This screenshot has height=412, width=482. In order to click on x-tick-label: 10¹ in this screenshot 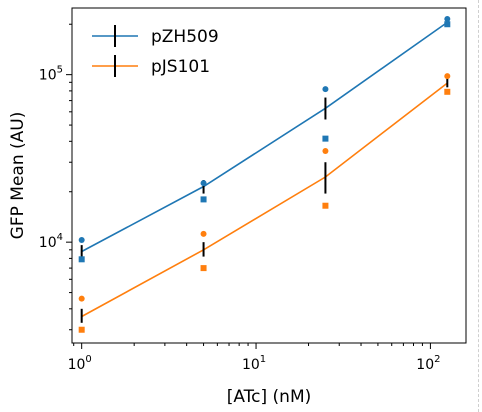, I will do `click(254, 363)`.